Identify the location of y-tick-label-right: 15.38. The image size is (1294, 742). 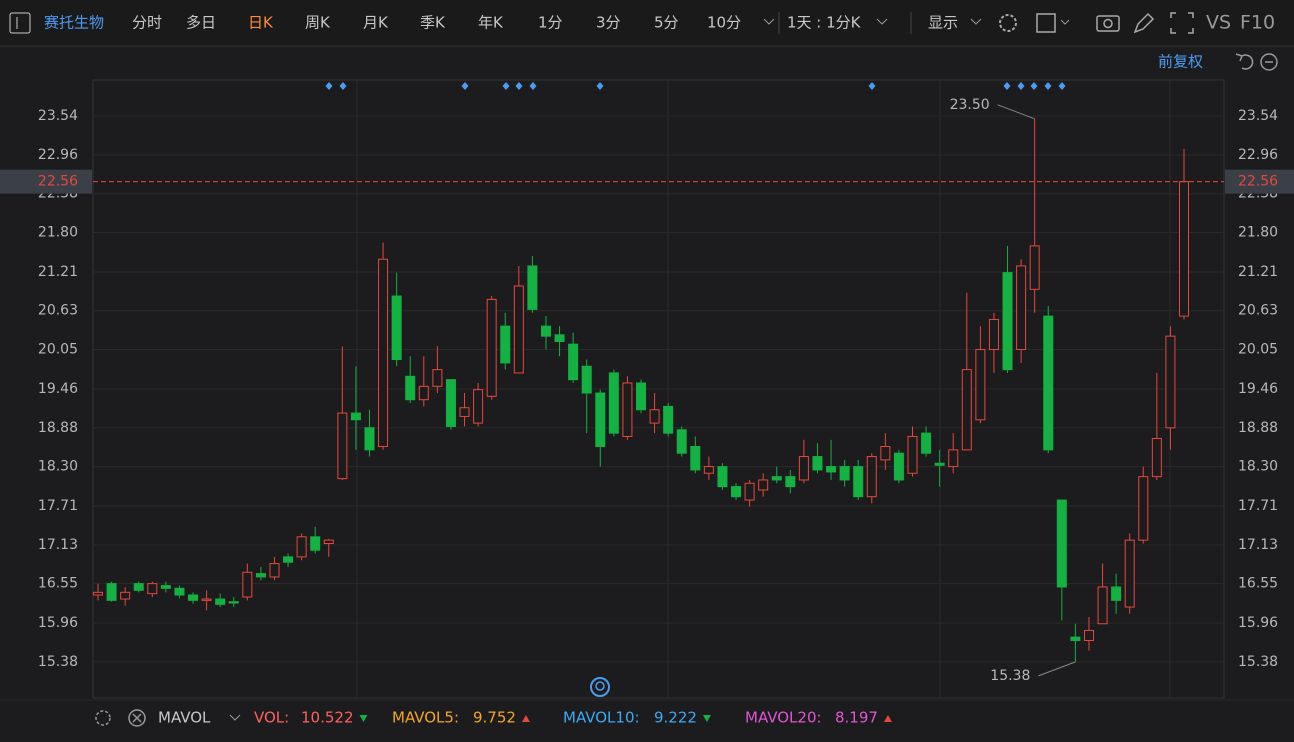
(1258, 662).